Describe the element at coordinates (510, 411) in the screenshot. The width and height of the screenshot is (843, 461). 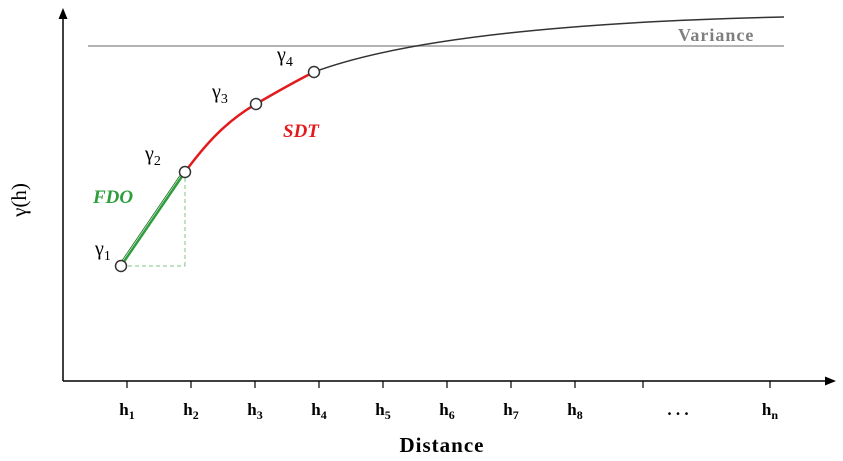
I see `x-tick-label: h7` at that location.